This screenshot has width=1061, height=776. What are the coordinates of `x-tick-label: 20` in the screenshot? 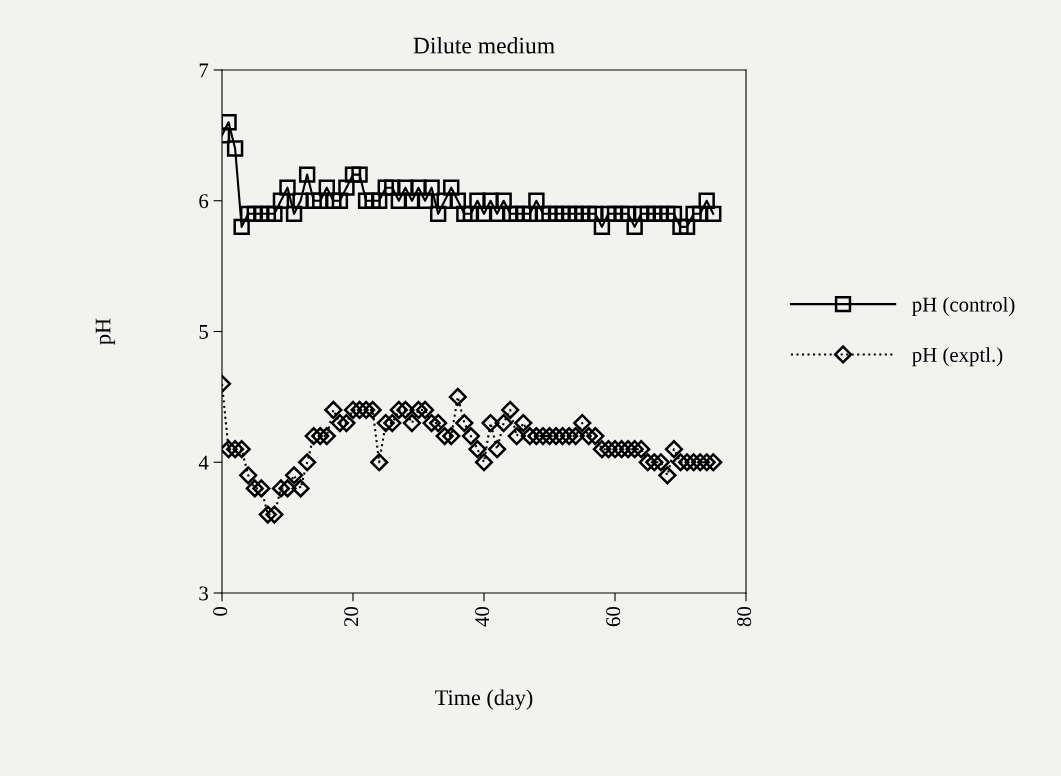 It's located at (351, 616).